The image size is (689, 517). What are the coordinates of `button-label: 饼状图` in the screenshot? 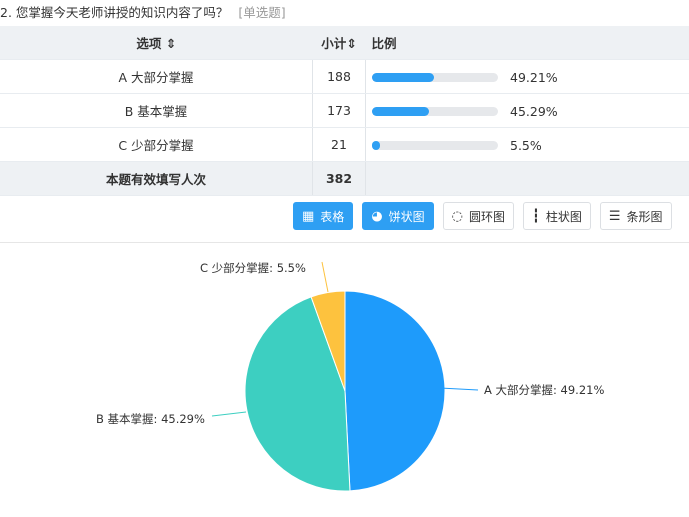 It's located at (406, 216).